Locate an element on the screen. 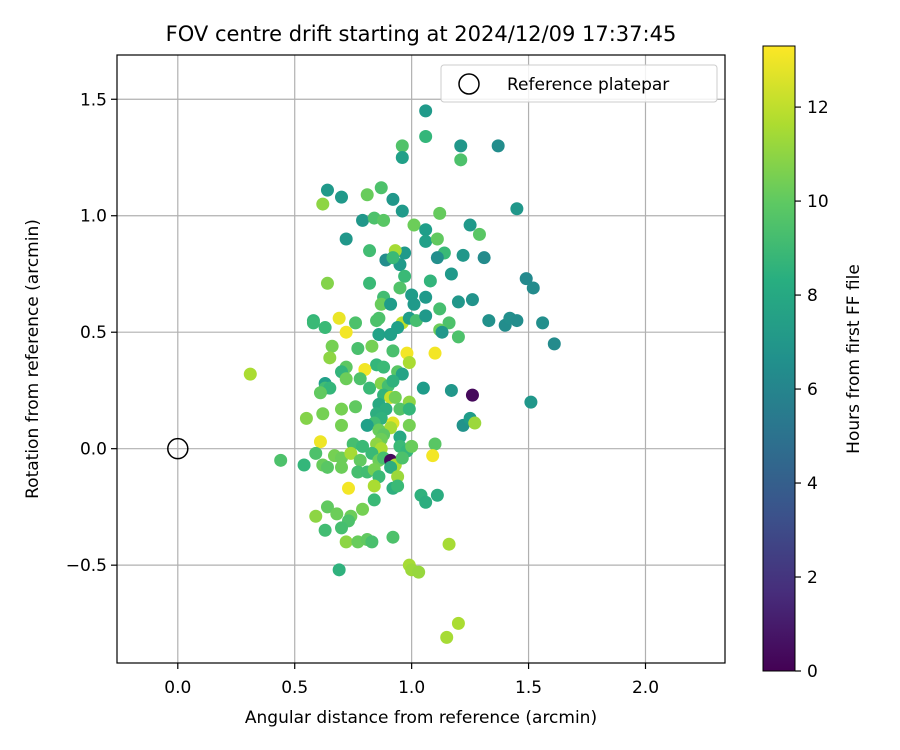 The width and height of the screenshot is (900, 750). x-axis: 0.0 0.5 1.0 1.5 2.0 is located at coordinates (411, 680).